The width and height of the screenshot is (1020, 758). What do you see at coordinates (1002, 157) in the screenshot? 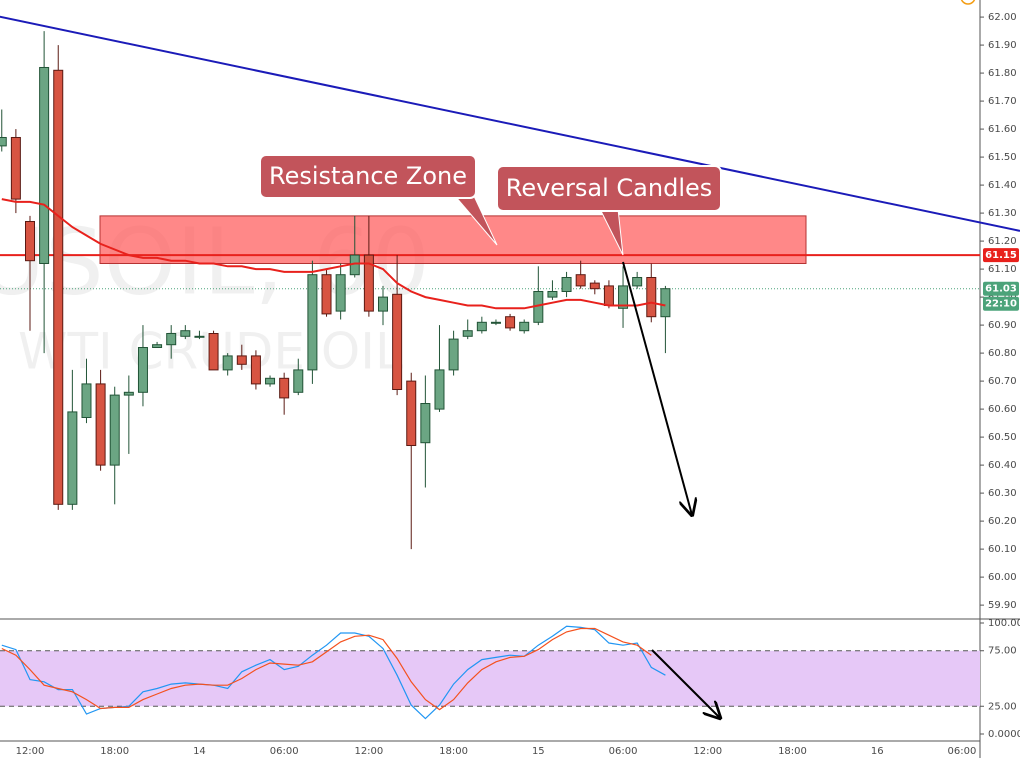
I see `y-tick-label: 61.50` at bounding box center [1002, 157].